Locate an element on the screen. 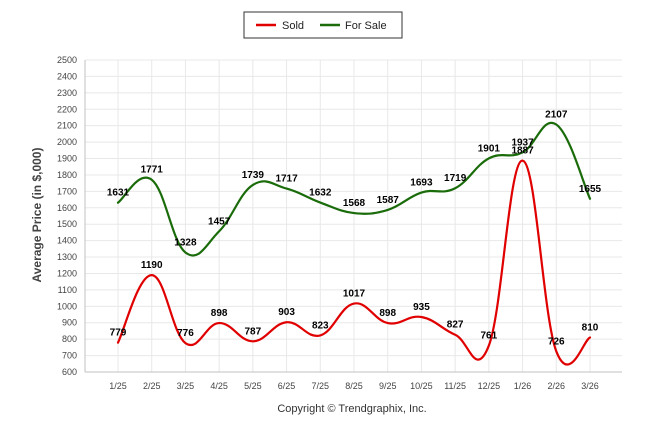  data-label-for-sale: 1568 is located at coordinates (354, 203).